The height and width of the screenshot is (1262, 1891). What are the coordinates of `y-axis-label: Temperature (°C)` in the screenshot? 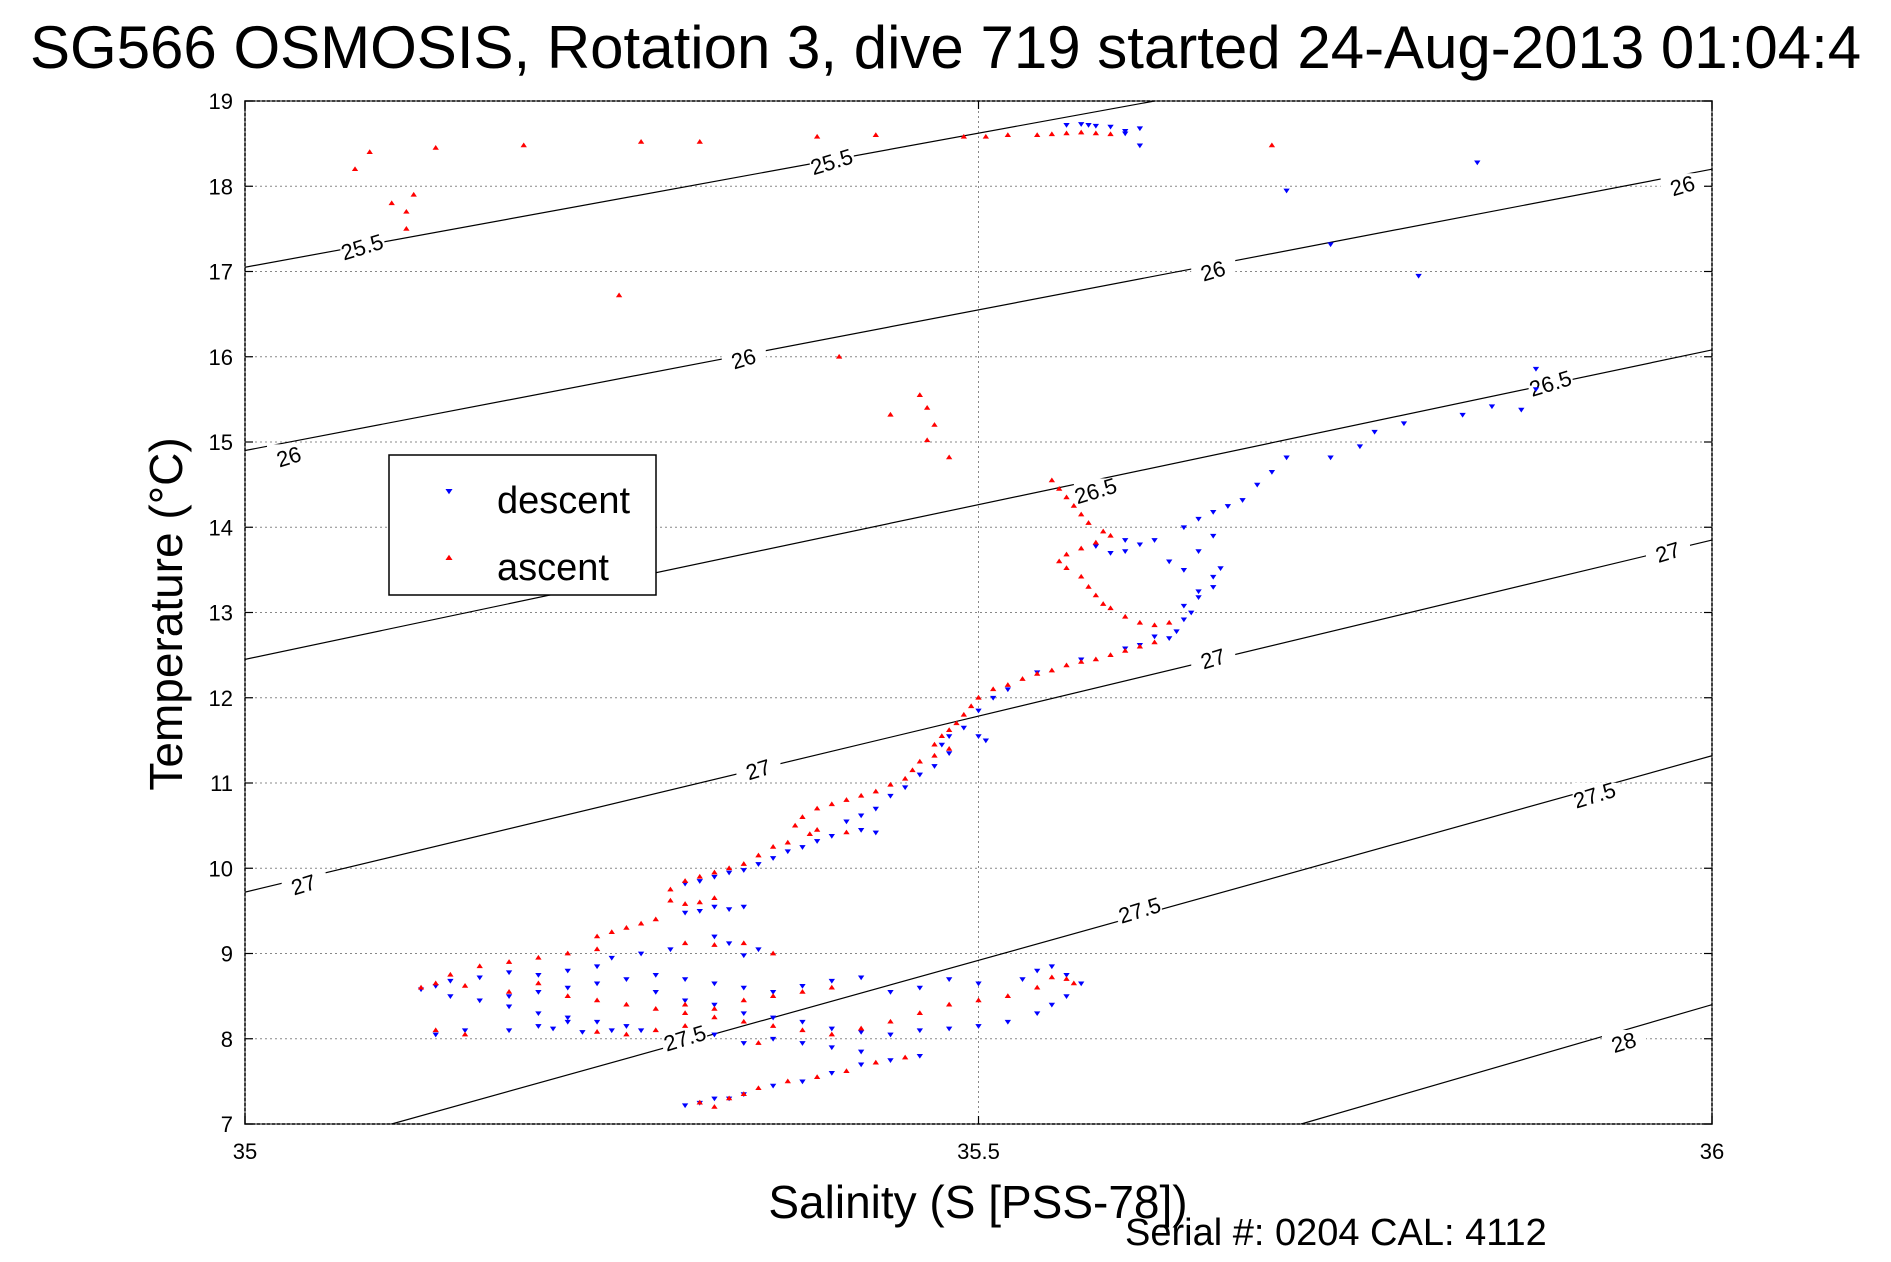 It's located at (166, 613).